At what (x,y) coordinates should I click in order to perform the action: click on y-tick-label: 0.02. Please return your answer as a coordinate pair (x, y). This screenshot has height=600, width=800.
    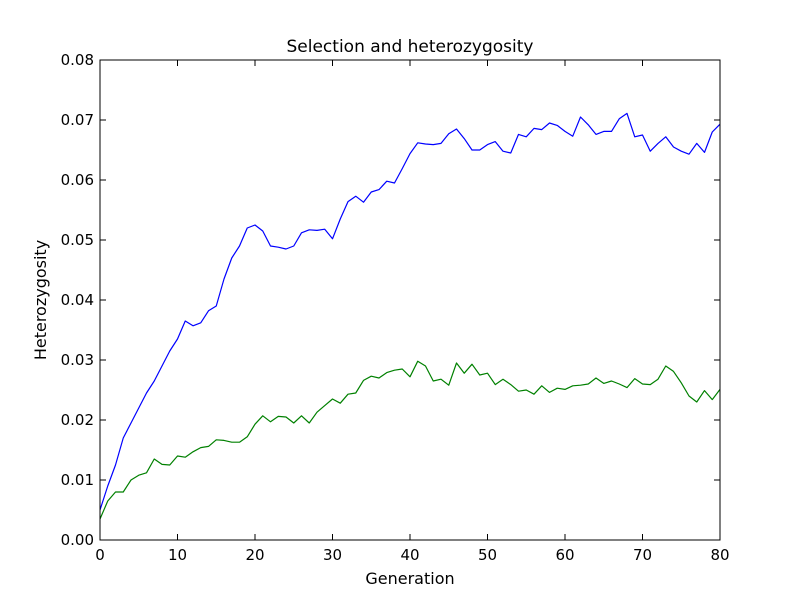
    Looking at the image, I should click on (77, 420).